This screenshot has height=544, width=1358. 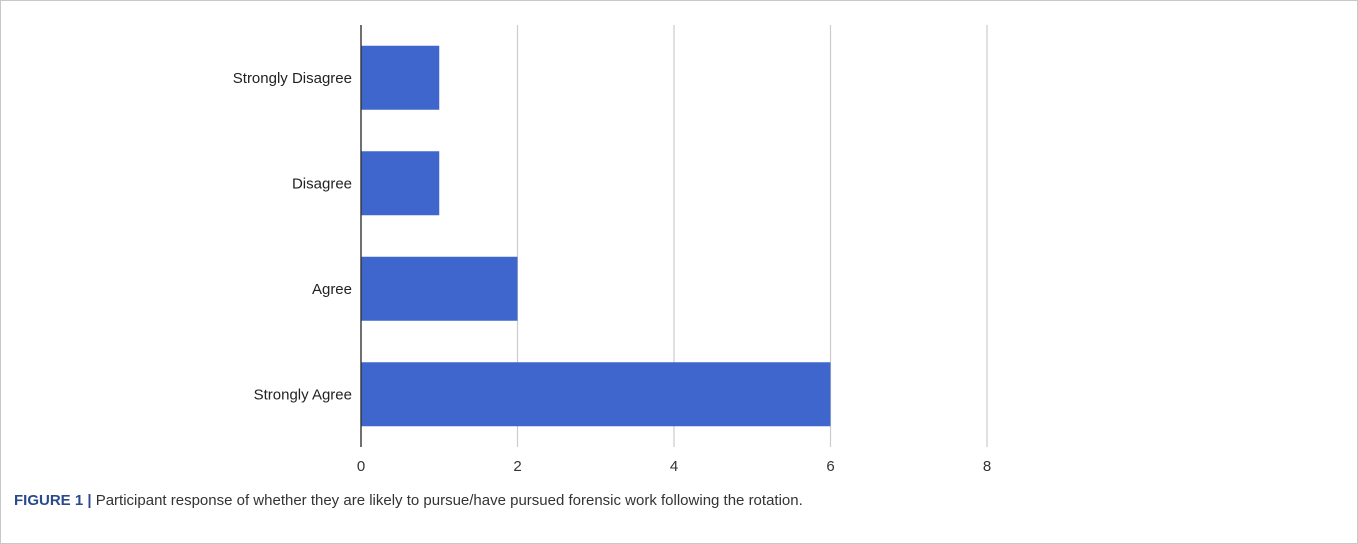 I want to click on x-tick-label: 6, so click(x=830, y=466).